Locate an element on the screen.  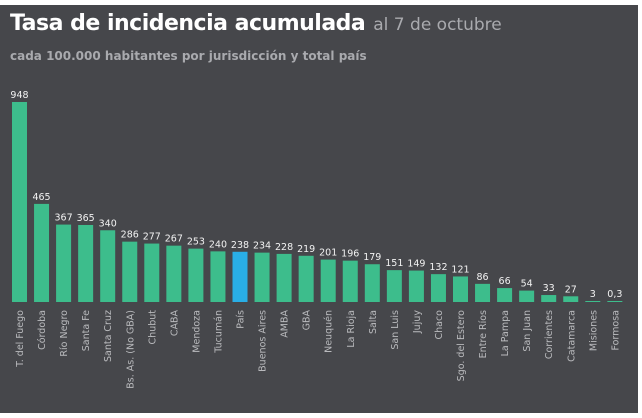
data-label: 196 is located at coordinates (350, 254).